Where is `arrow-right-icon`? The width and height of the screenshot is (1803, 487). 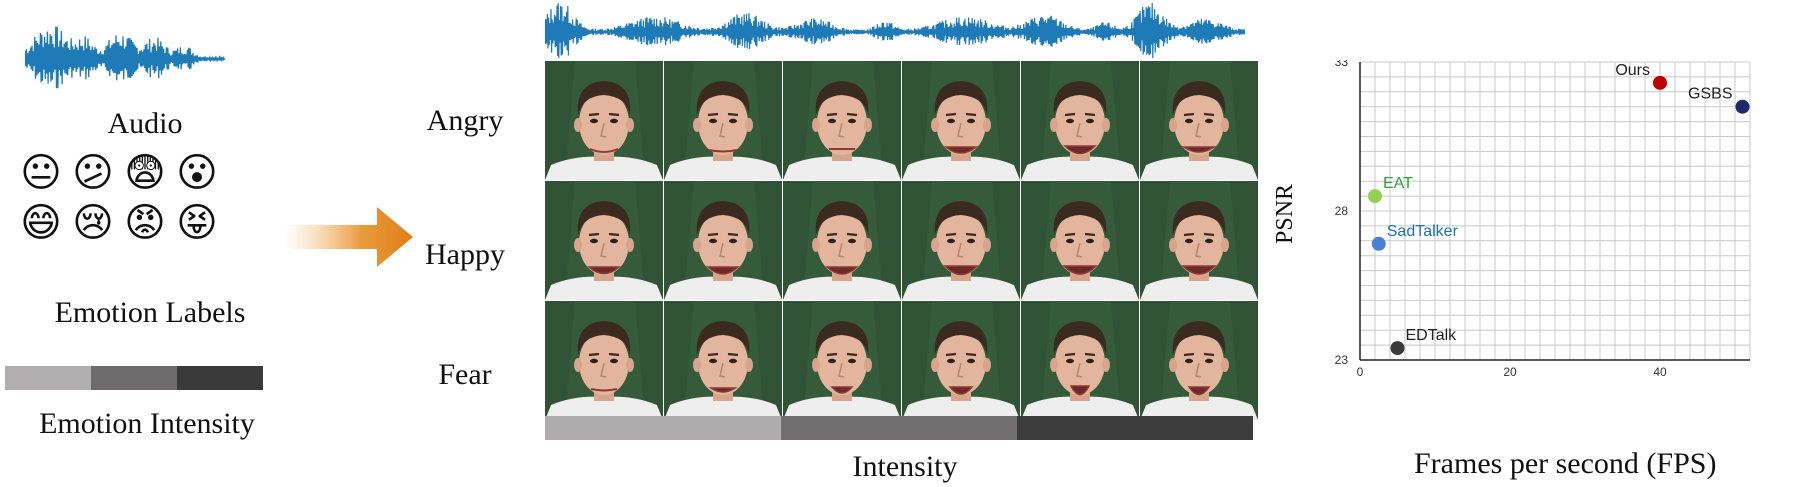
arrow-right-icon is located at coordinates (349, 237).